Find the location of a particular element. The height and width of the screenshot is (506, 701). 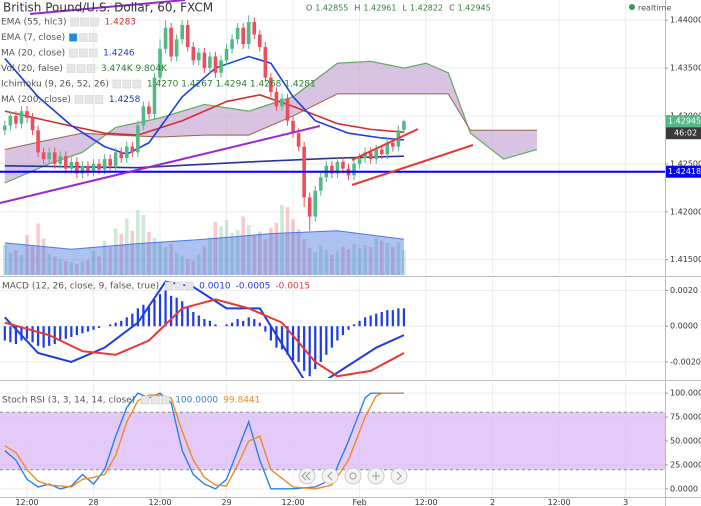

nav-icon is located at coordinates (306, 476).